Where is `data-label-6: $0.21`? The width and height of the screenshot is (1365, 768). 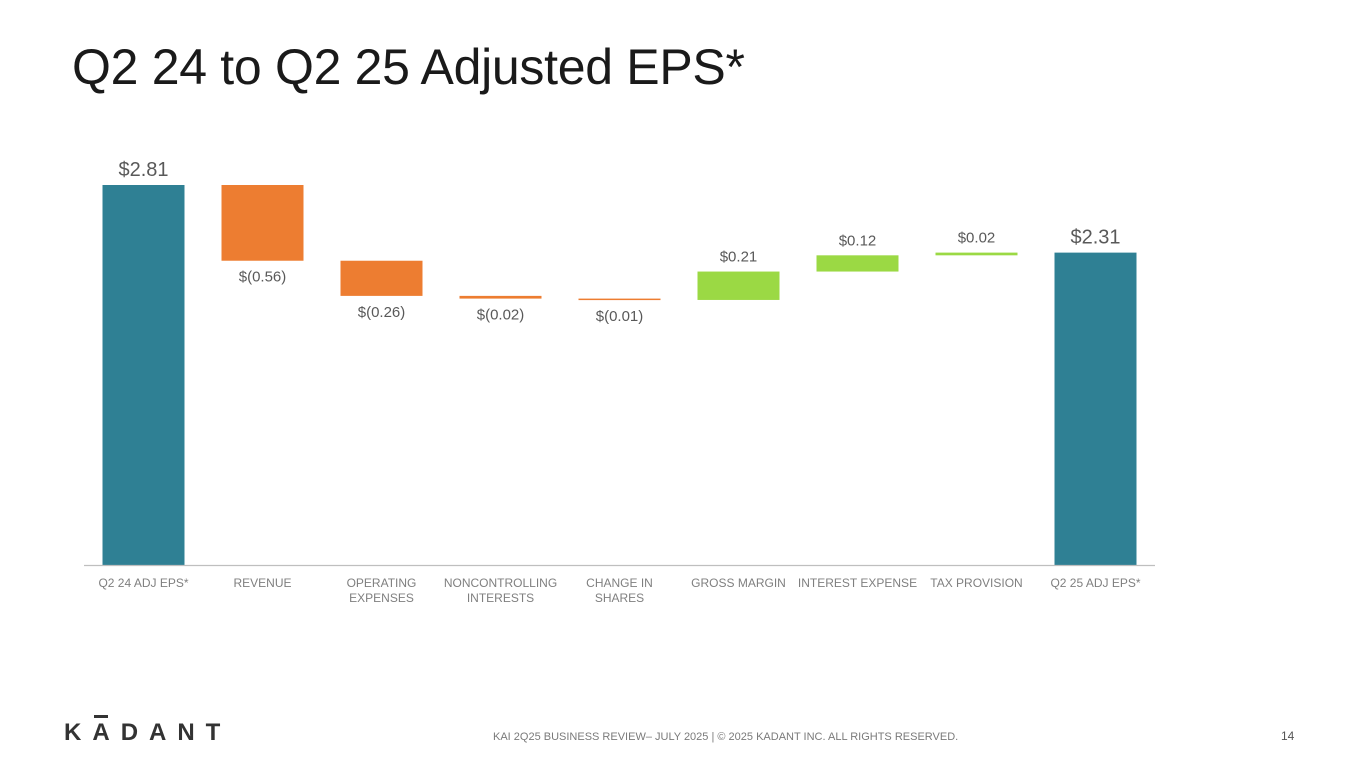 data-label-6: $0.21 is located at coordinates (739, 257).